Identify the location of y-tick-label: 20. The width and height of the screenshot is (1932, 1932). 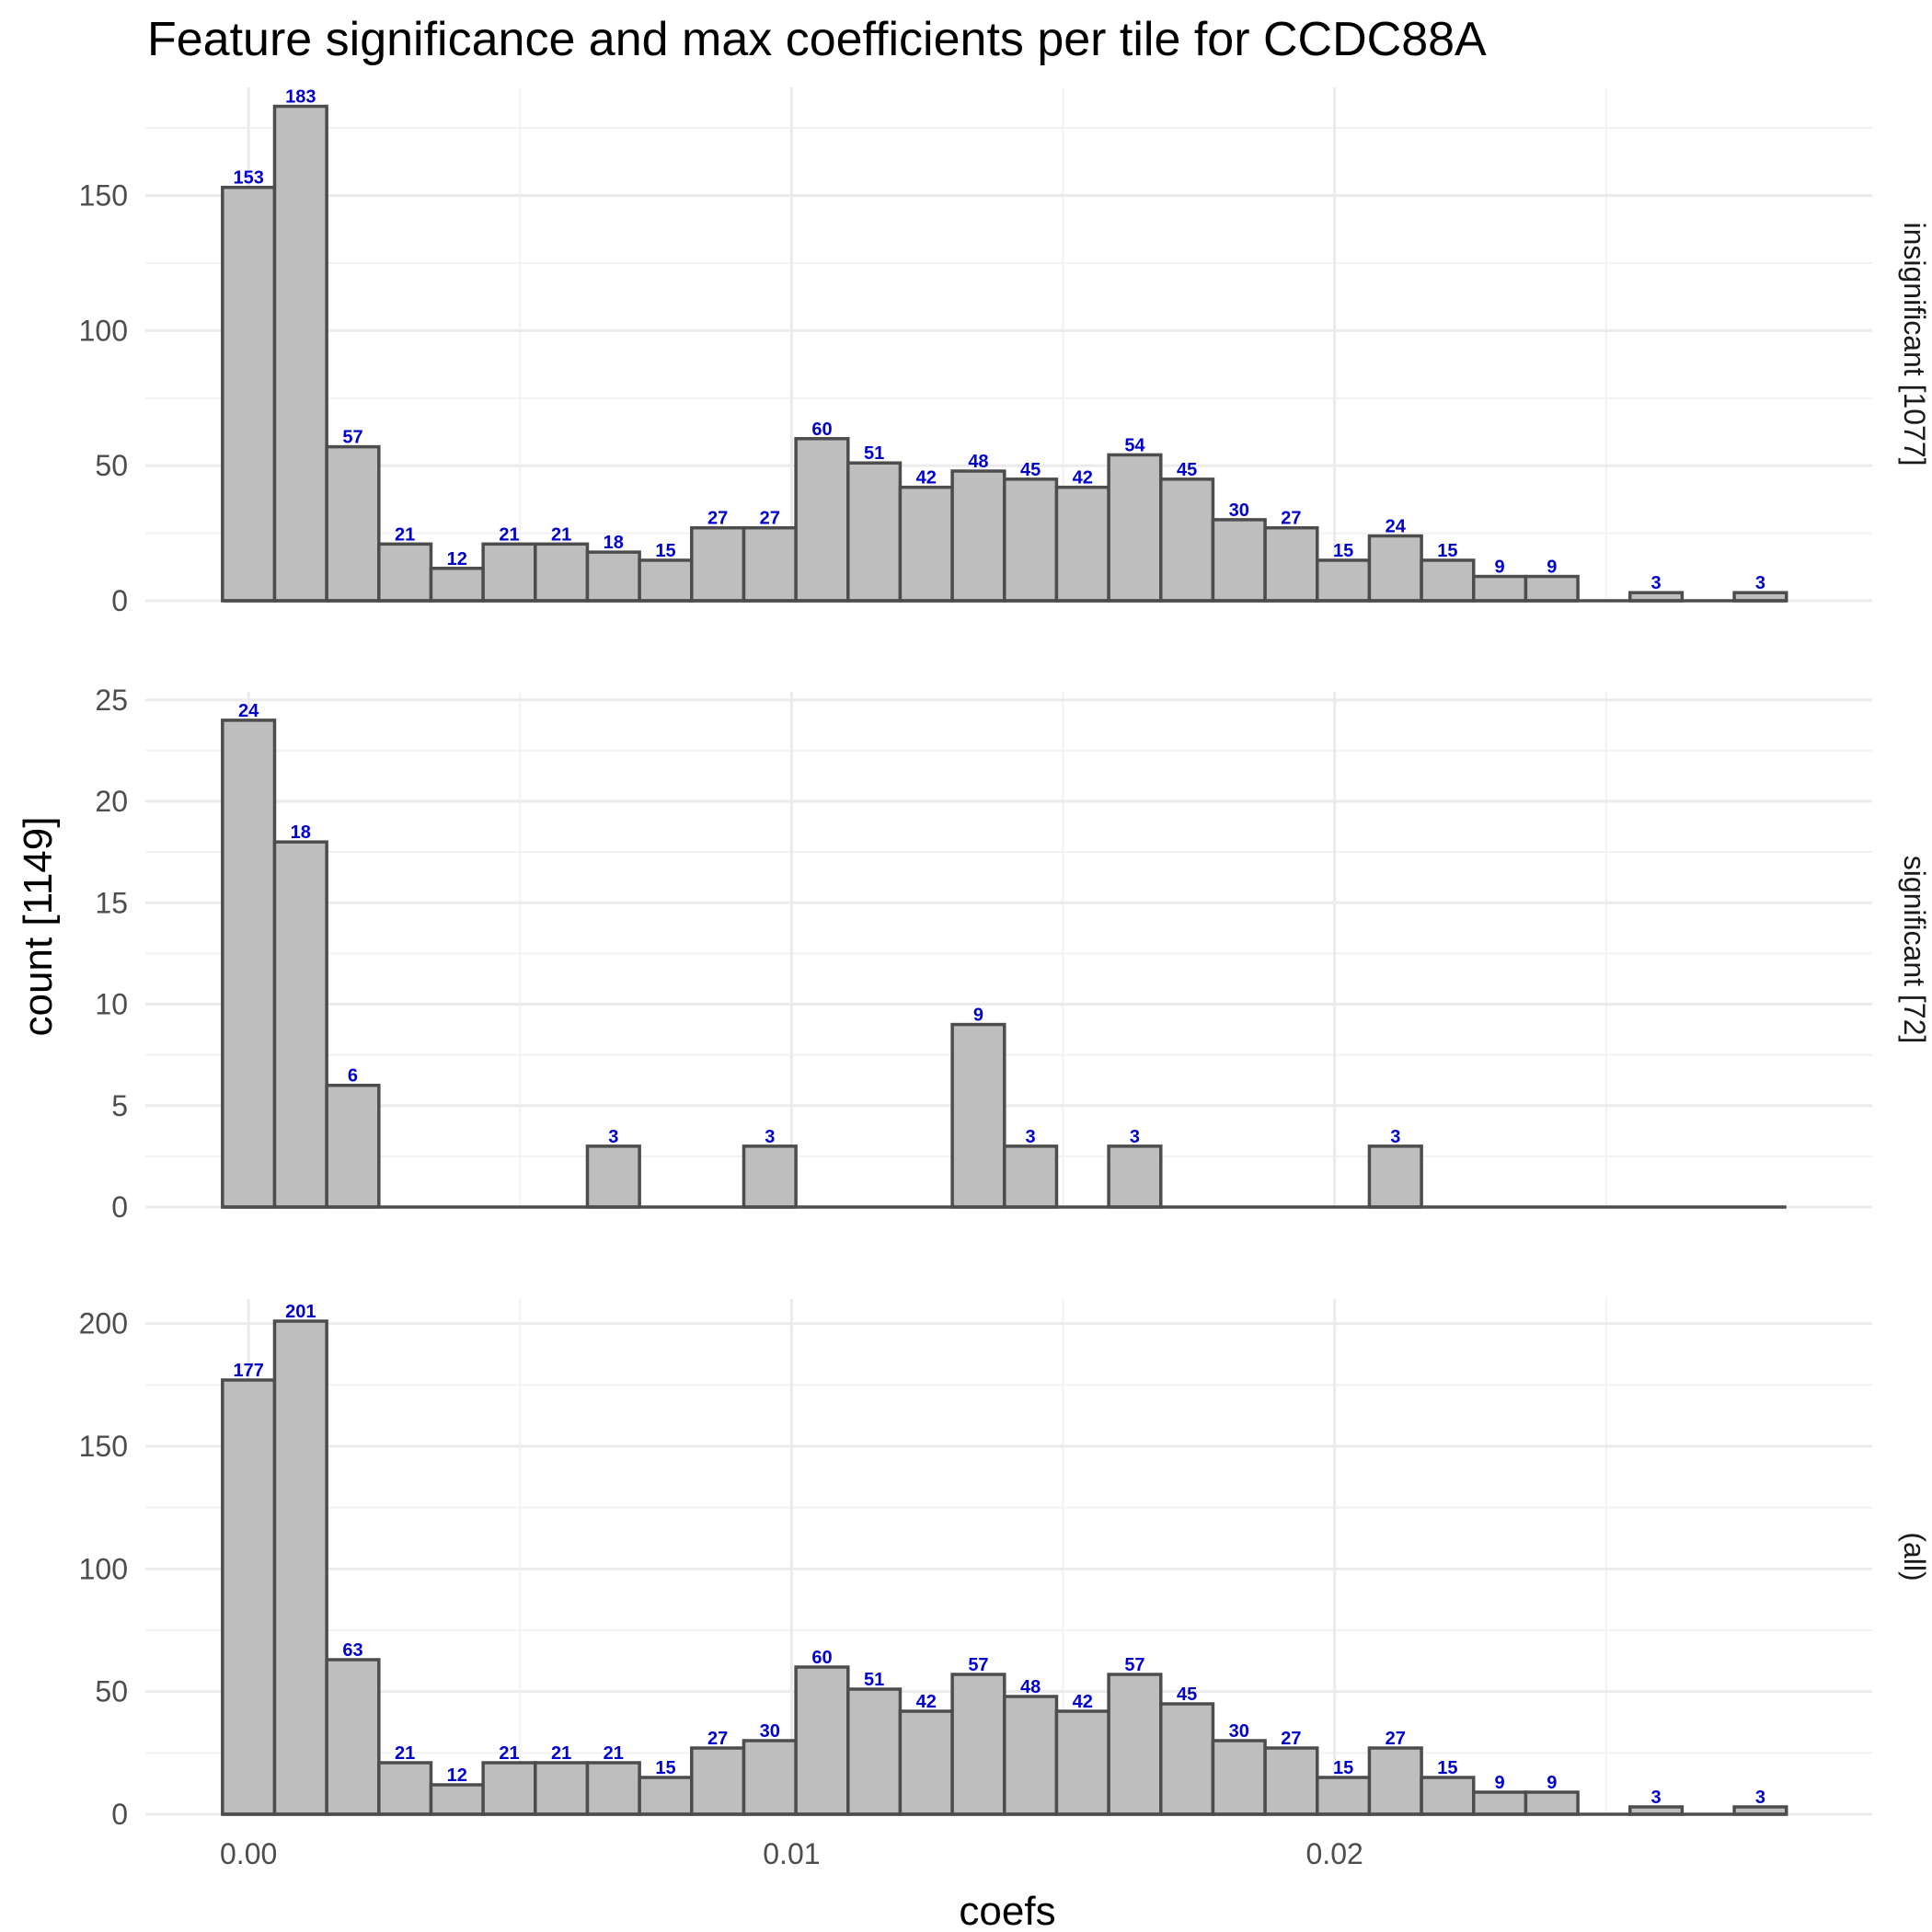
(111, 801).